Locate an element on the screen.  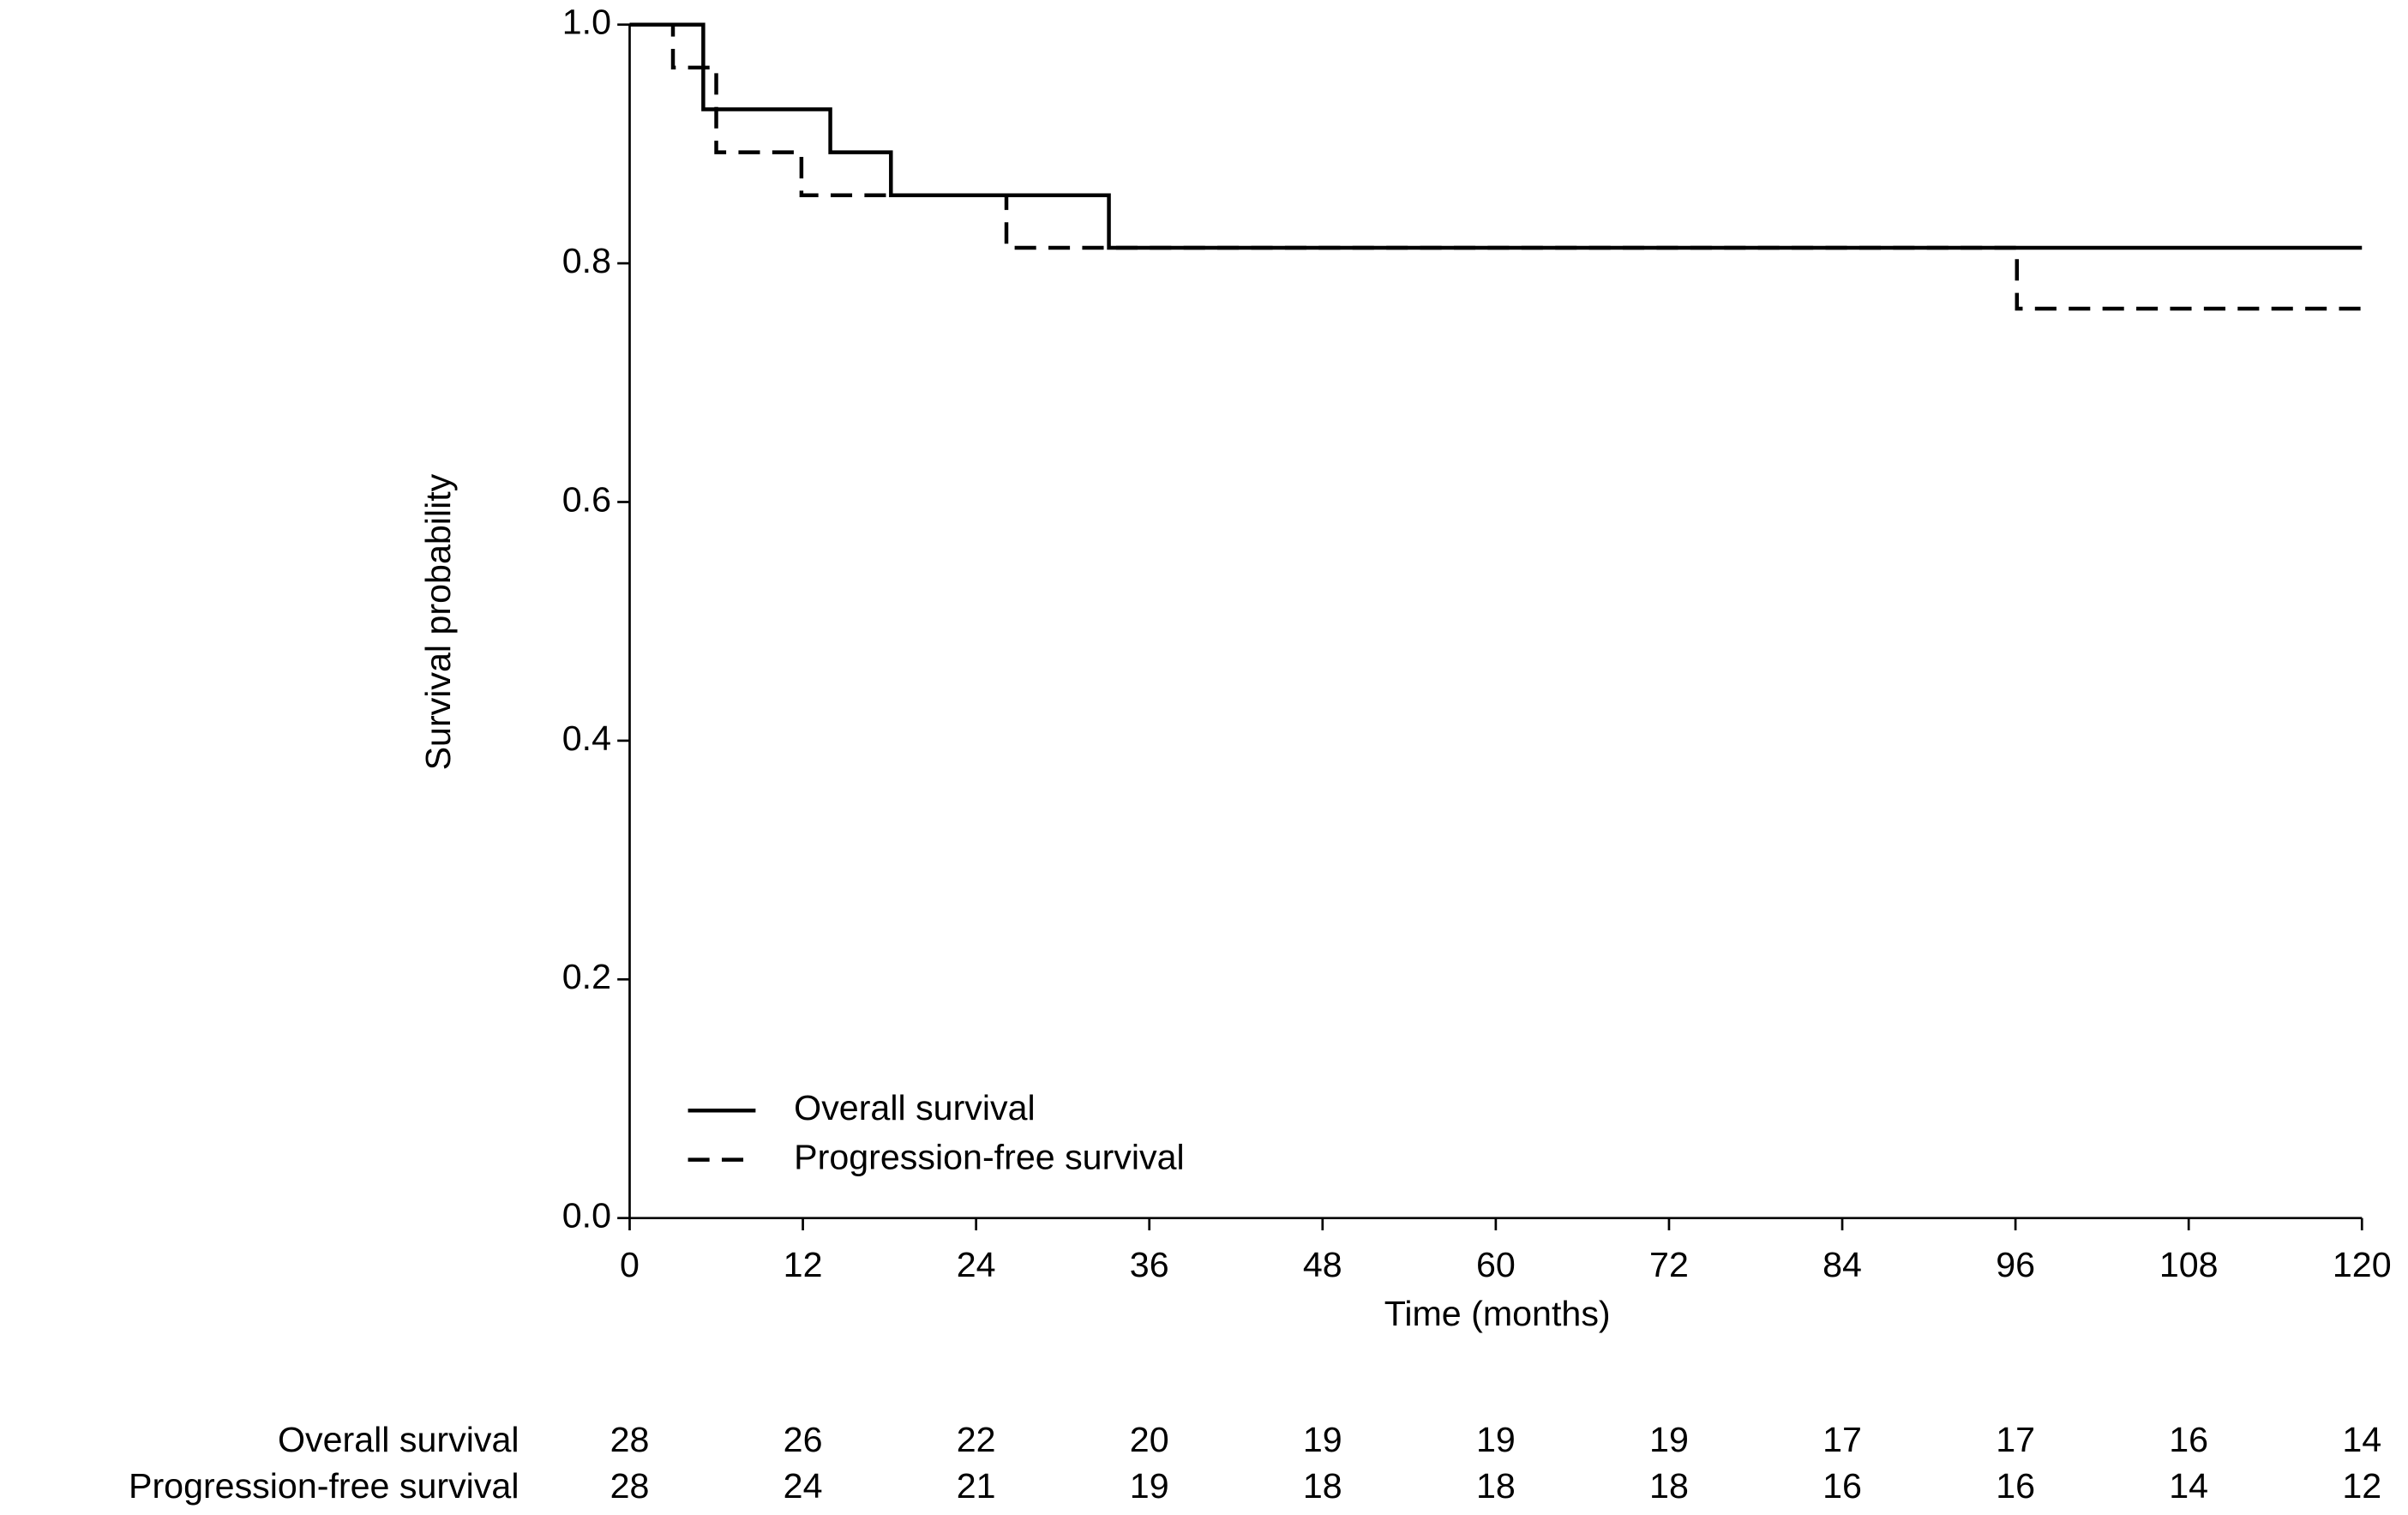
risk-count: 12 is located at coordinates (2362, 1486).